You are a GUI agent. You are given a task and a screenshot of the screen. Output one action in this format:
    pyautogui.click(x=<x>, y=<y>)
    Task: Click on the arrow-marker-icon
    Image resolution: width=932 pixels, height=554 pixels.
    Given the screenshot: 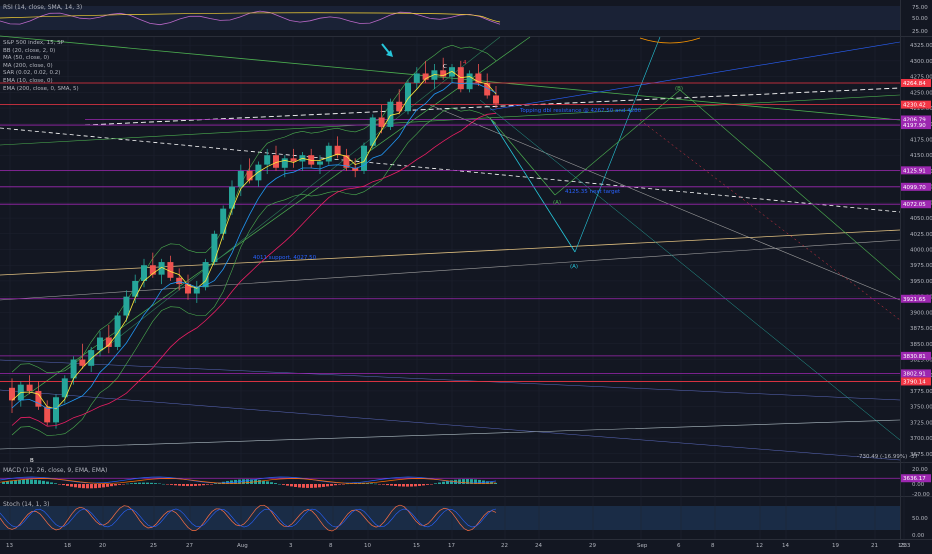 What is the action you would take?
    pyautogui.click(x=387, y=50)
    